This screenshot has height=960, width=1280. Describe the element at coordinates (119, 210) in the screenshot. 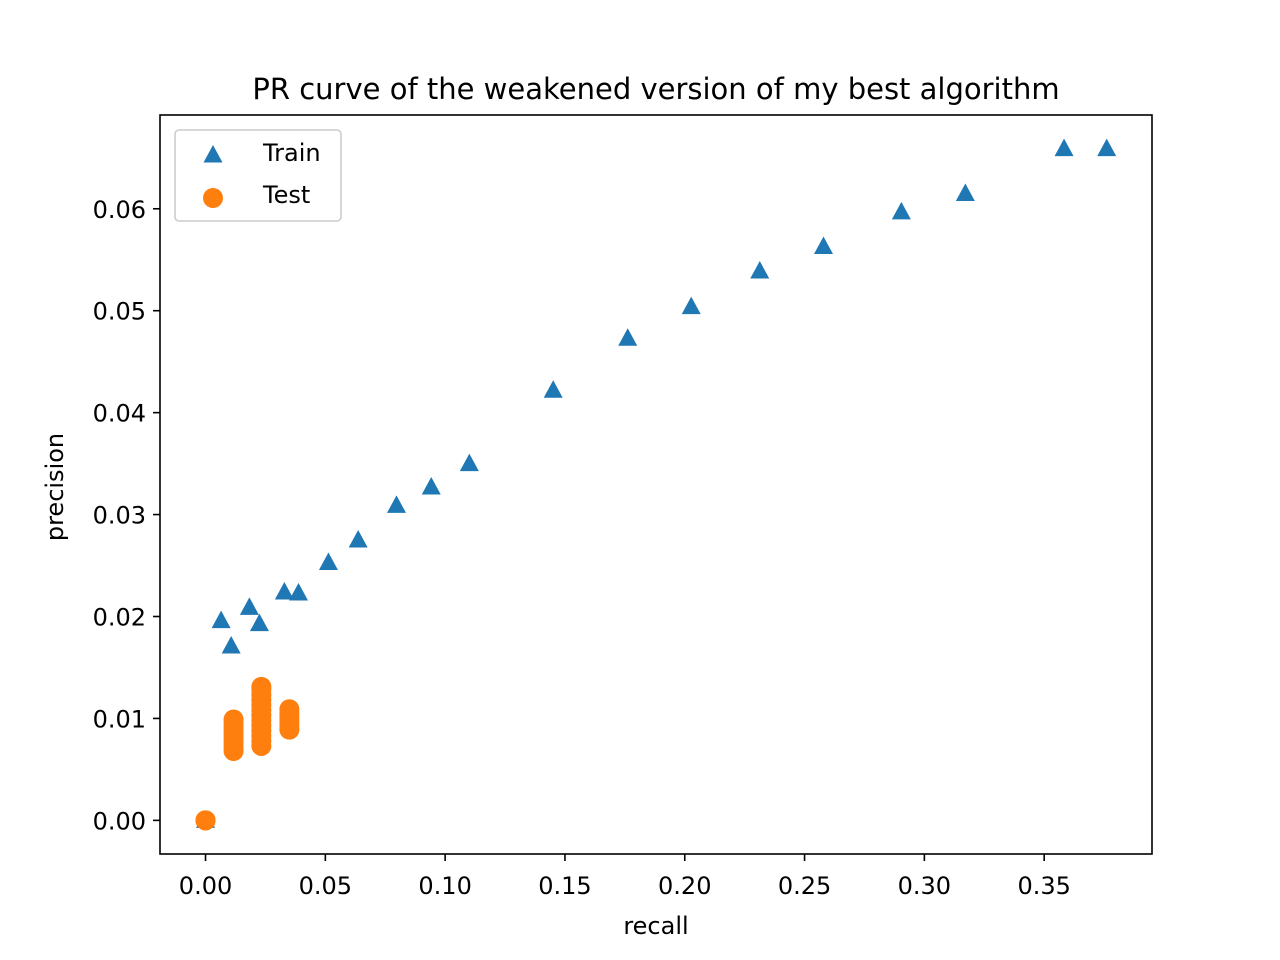

I see `y-tick-label: 0.06` at that location.